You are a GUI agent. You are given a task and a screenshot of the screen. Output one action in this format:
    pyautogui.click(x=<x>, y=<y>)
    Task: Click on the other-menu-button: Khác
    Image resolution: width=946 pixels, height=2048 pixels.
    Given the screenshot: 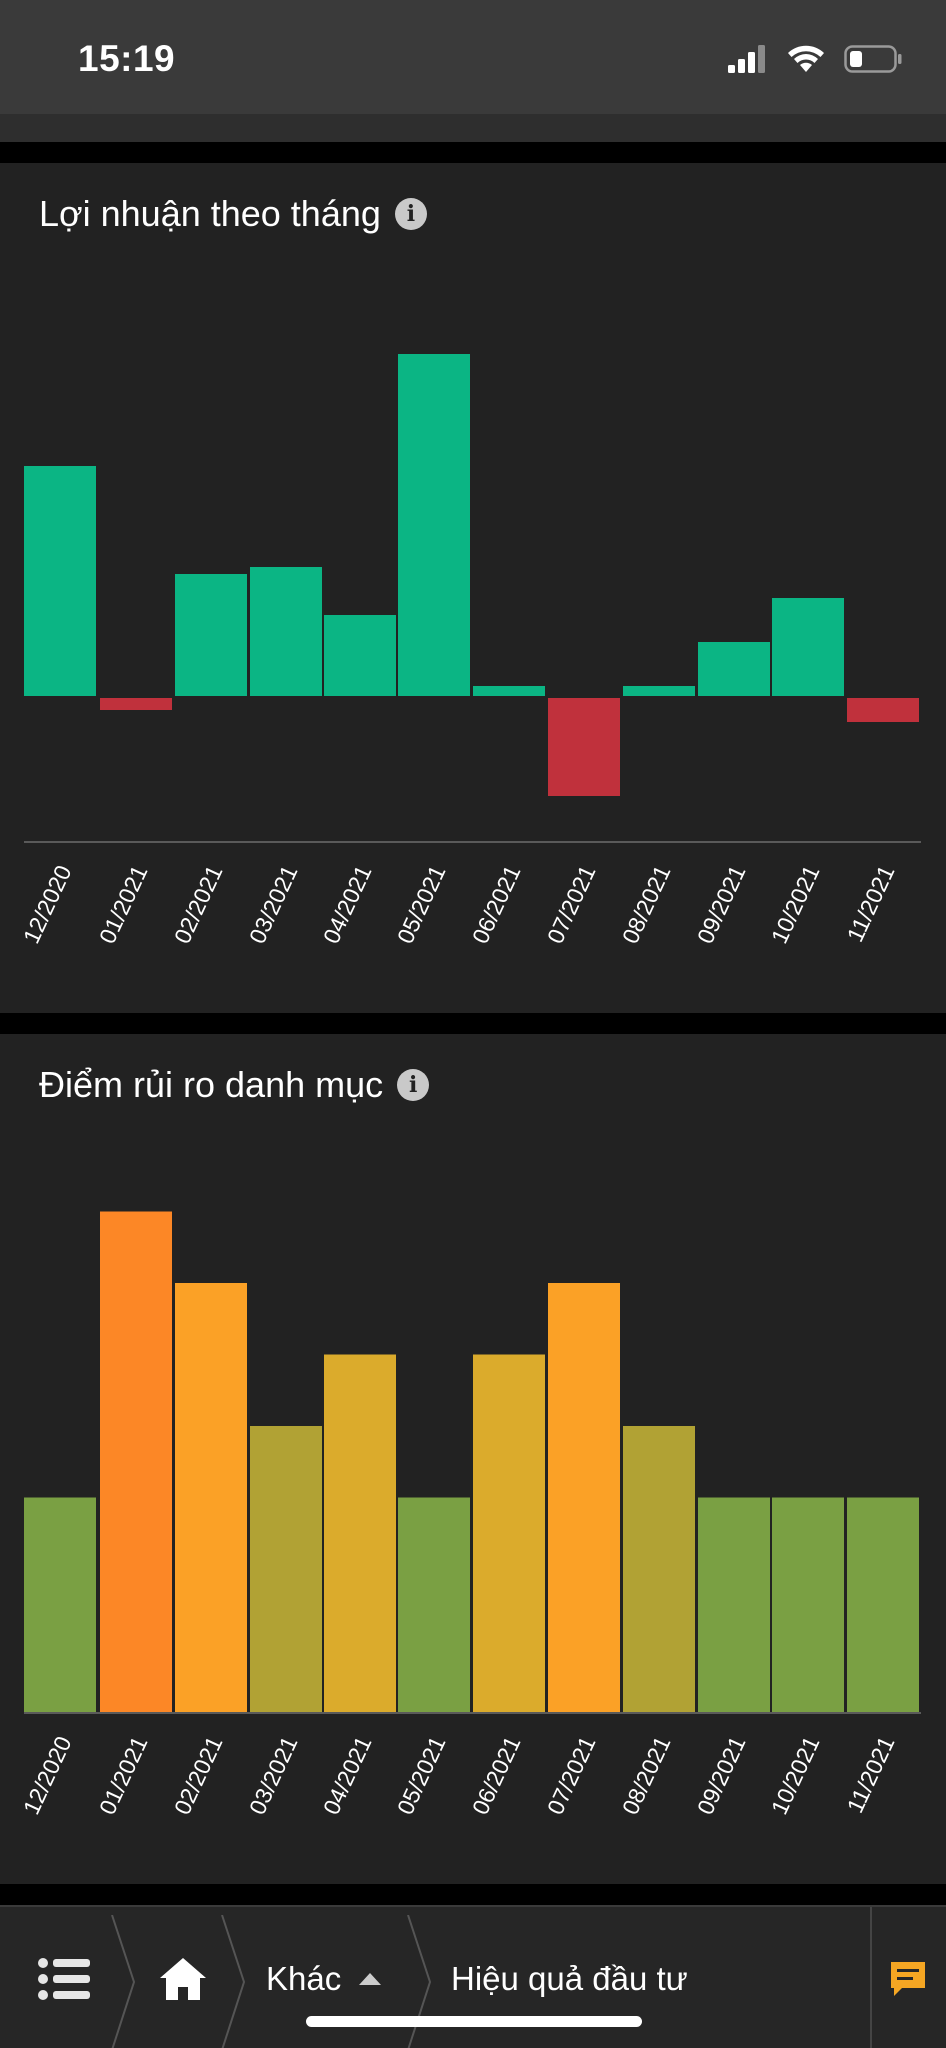 What is the action you would take?
    pyautogui.click(x=324, y=1977)
    